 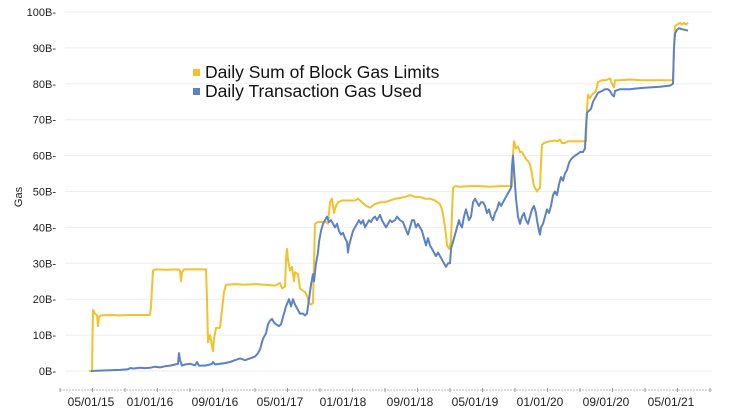 I want to click on x-tick-label: 01/01/20, so click(x=540, y=402).